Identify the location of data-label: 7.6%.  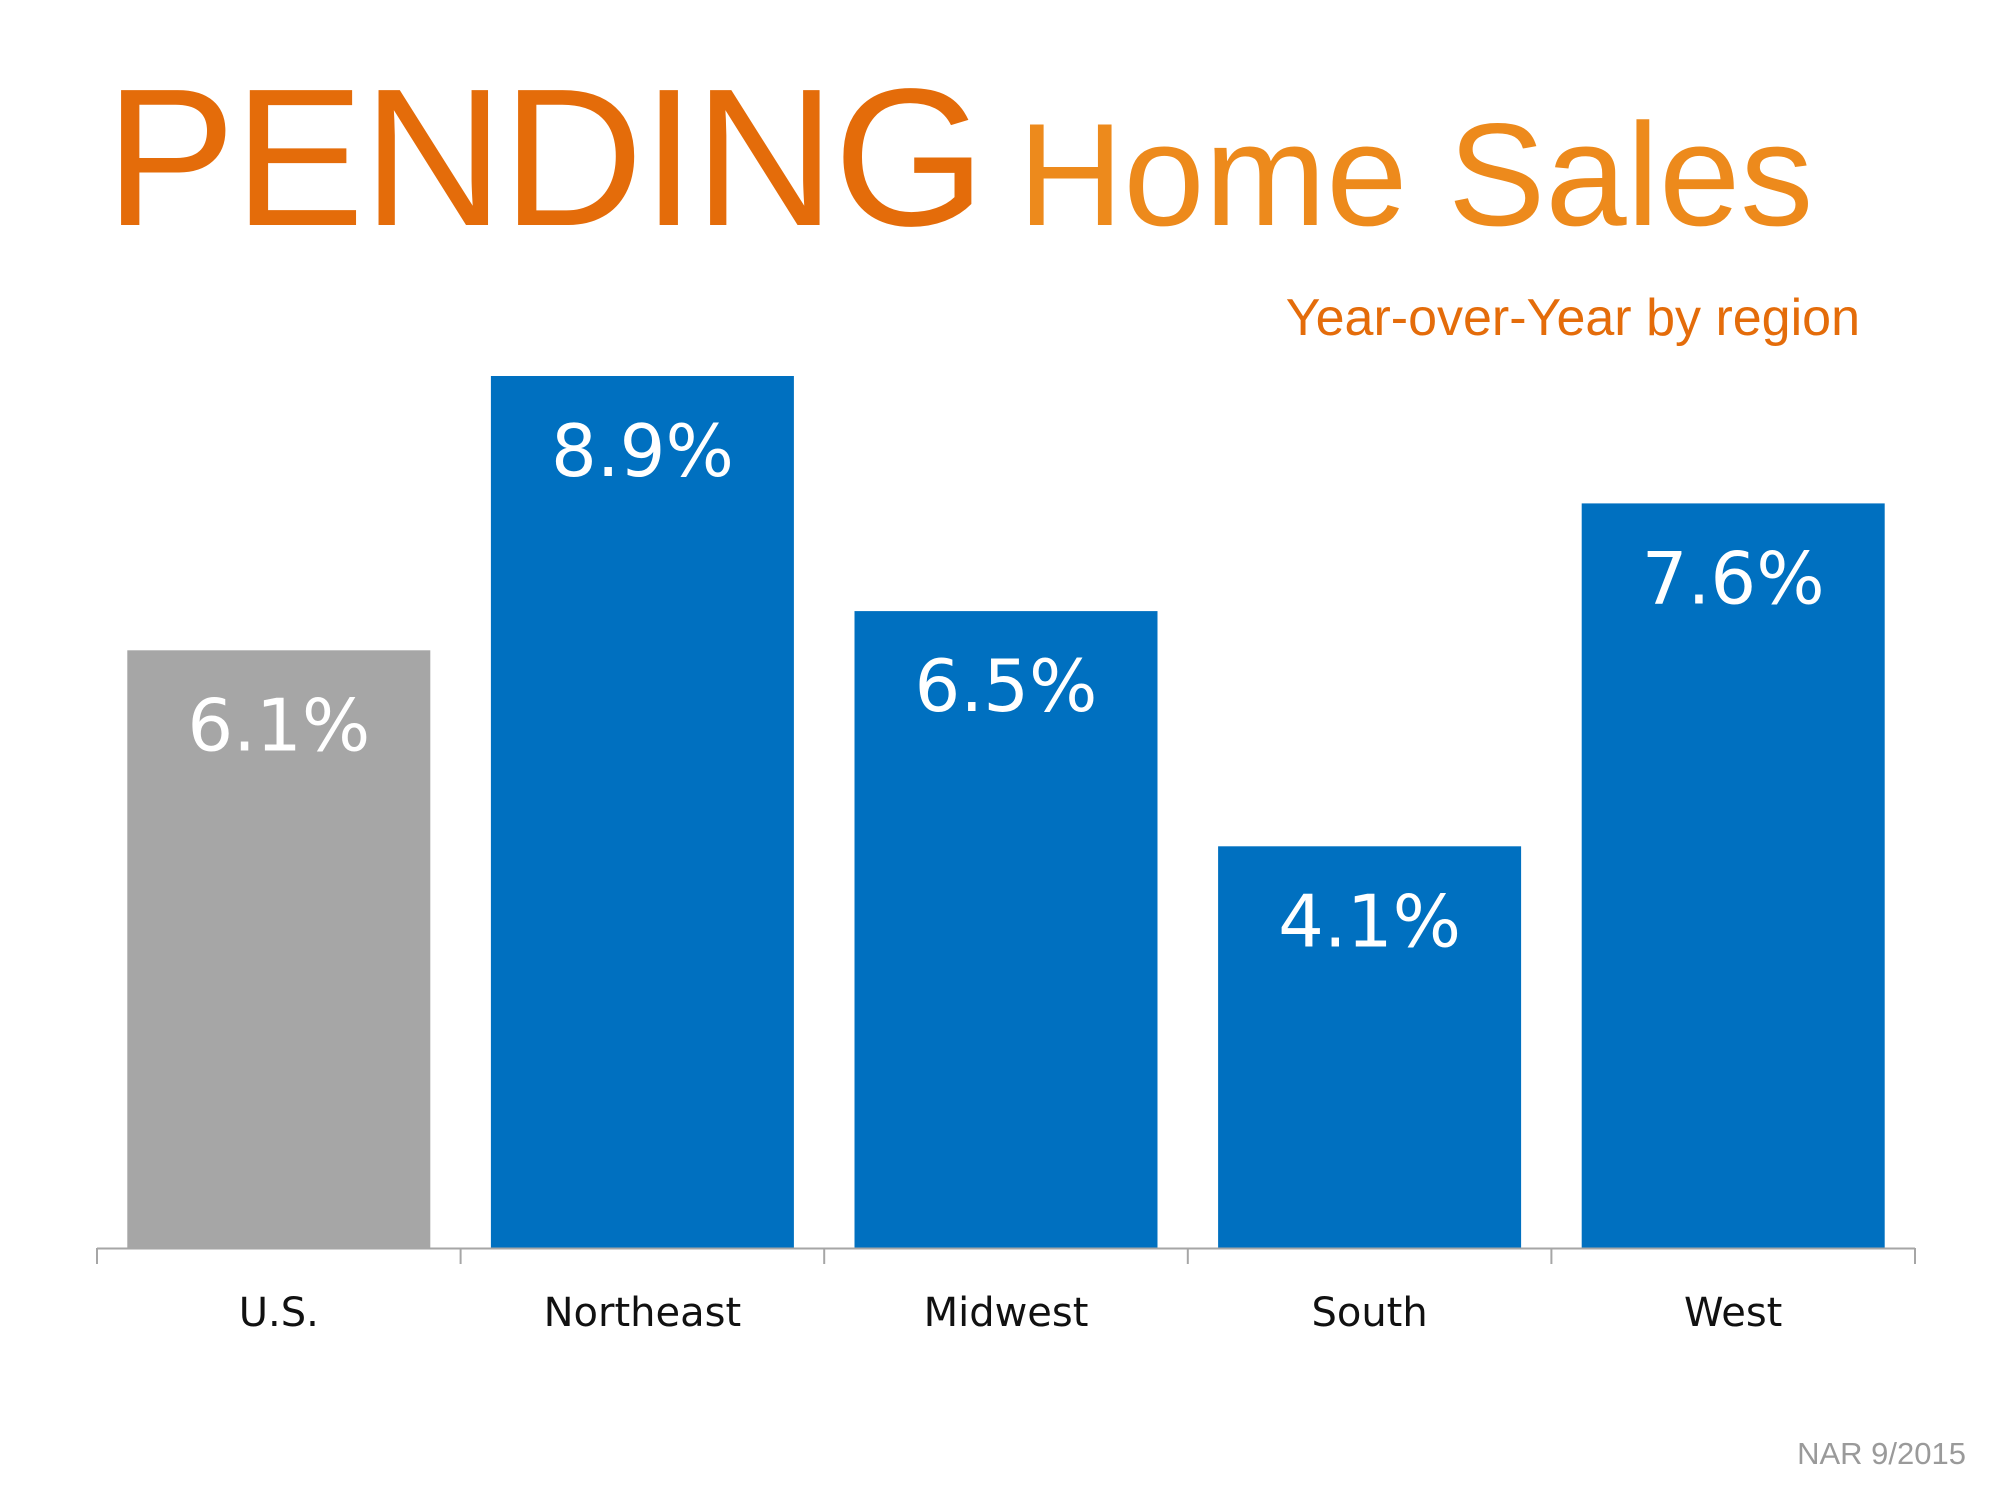
(1733, 578).